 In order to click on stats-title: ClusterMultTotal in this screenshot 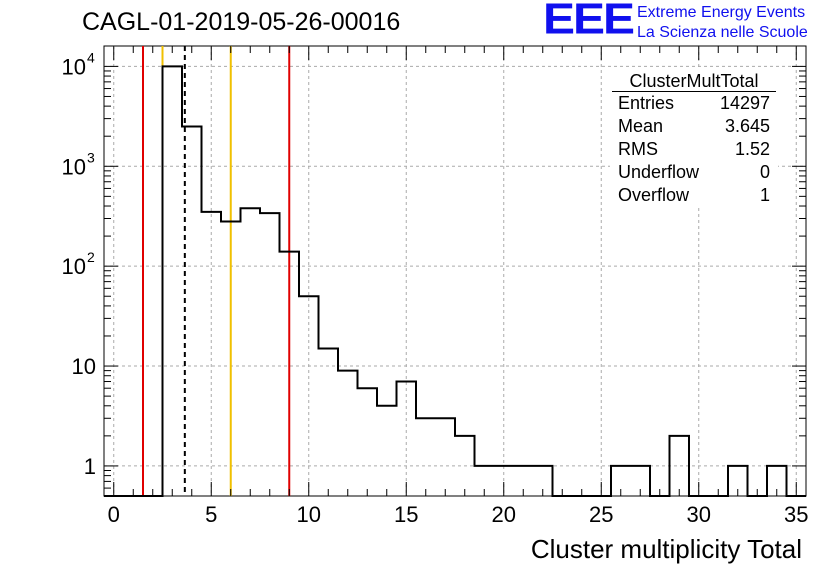, I will do `click(694, 81)`.